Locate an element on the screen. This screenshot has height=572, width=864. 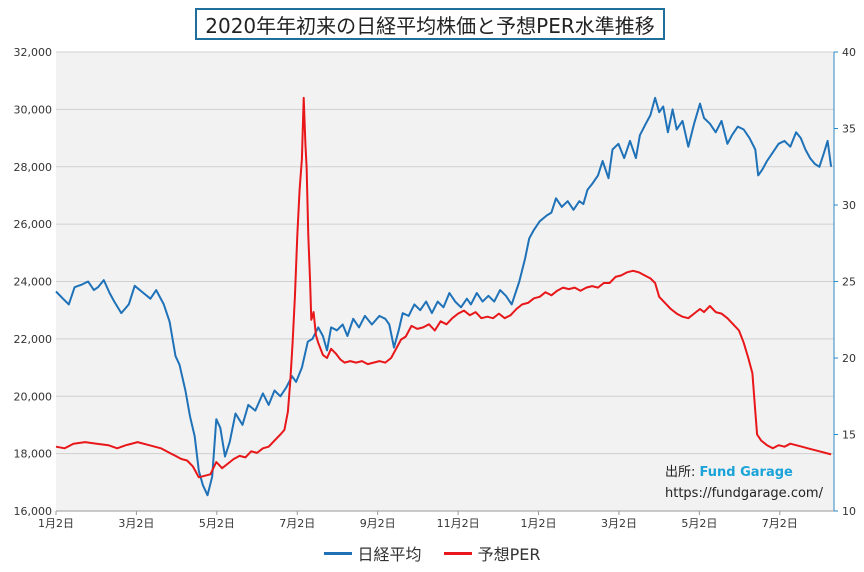
legend-label-nikkei: 日経平均 is located at coordinates (389, 554).